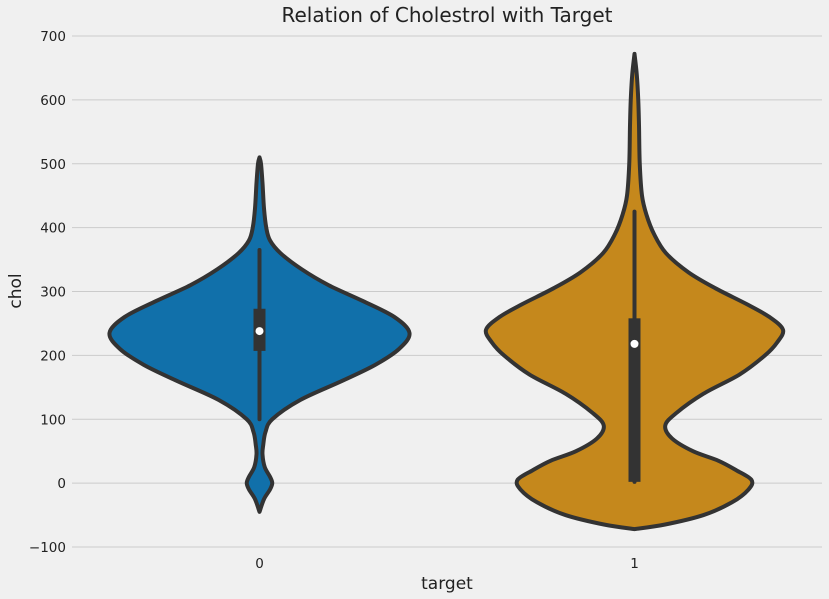 This screenshot has height=599, width=829. I want to click on y-tick-label: 300, so click(53, 293).